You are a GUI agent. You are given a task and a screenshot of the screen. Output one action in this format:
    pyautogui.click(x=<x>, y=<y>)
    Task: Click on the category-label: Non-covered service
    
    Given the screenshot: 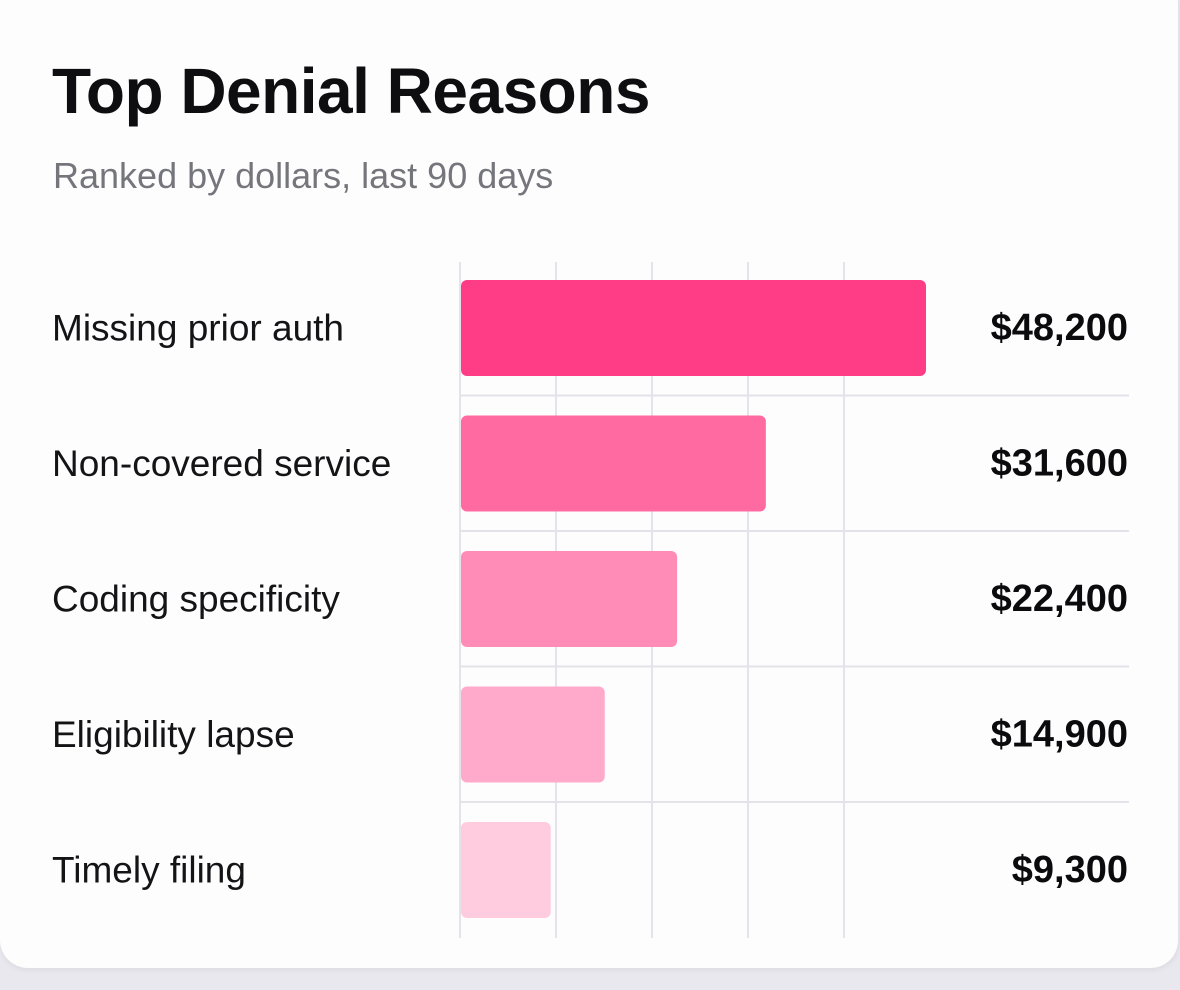 What is the action you would take?
    pyautogui.click(x=221, y=463)
    